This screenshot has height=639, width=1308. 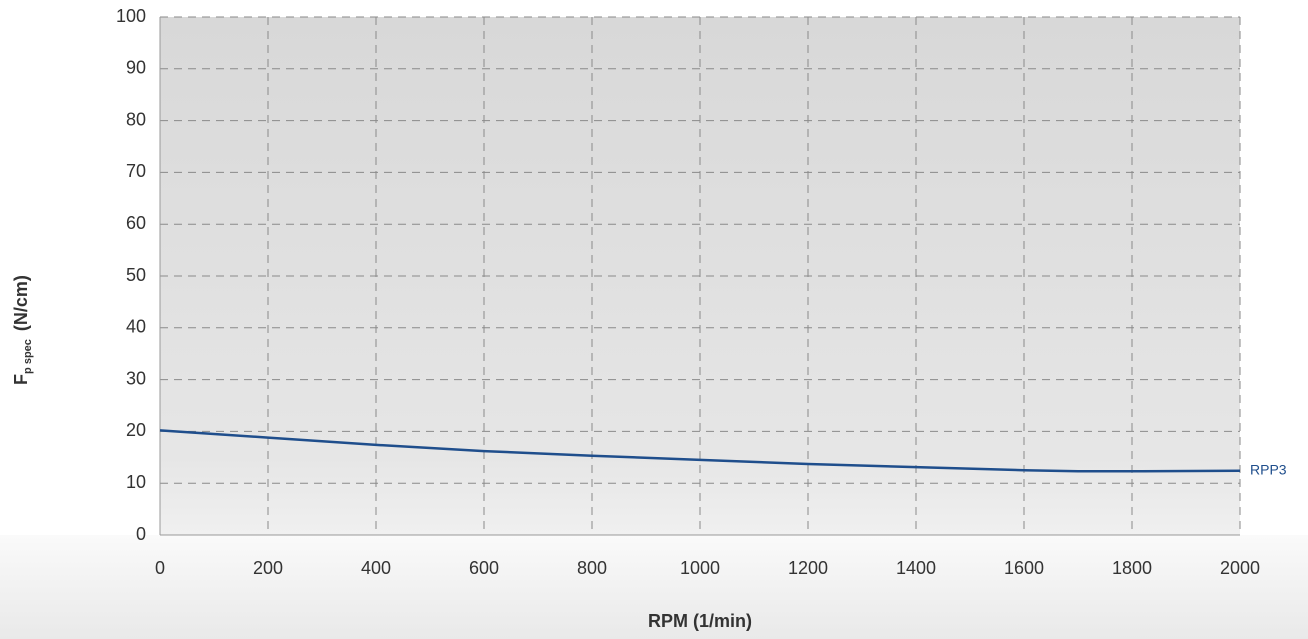 I want to click on y-tick-label: 40, so click(x=136, y=327).